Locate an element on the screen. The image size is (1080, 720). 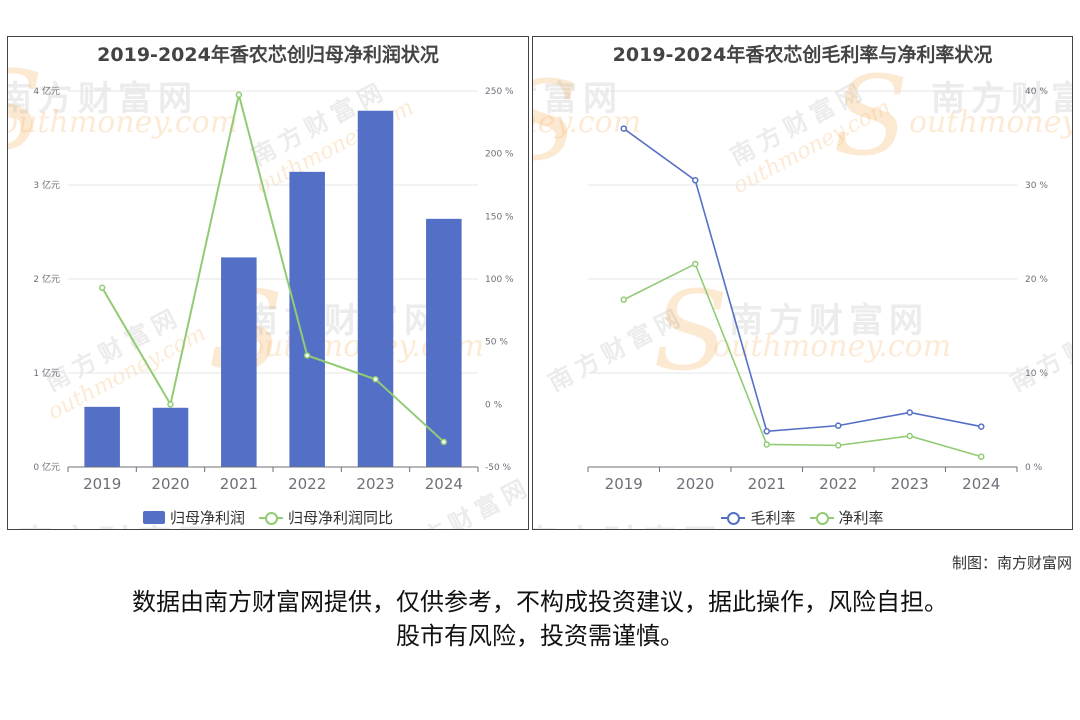
legend-item-net-profit: 归母净利润 is located at coordinates (193, 517).